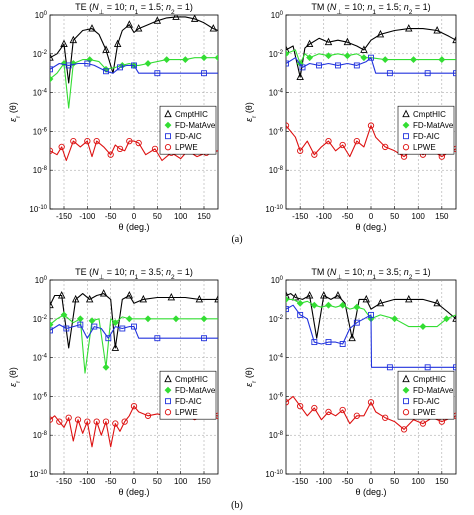 Image resolution: width=474 pixels, height=515 pixels. Describe the element at coordinates (426, 136) in the screenshot. I see `legend-item-label: FD-AIC` at that location.